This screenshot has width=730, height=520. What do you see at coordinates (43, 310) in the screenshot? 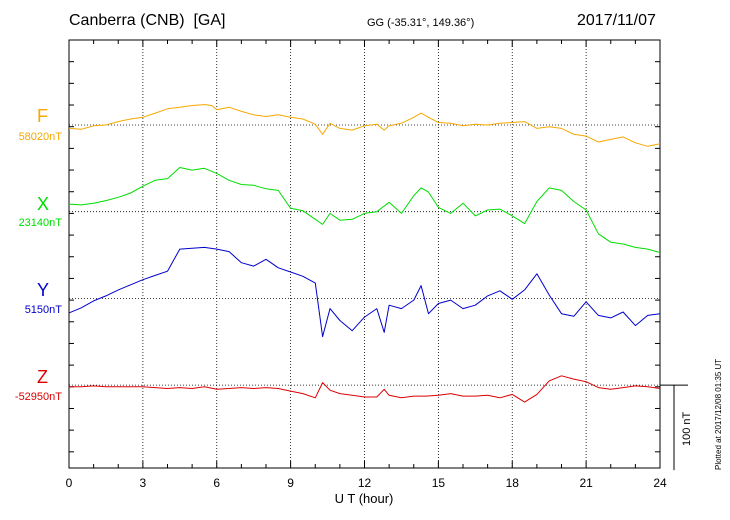
I see `series-baseline-Y: 5150nT` at bounding box center [43, 310].